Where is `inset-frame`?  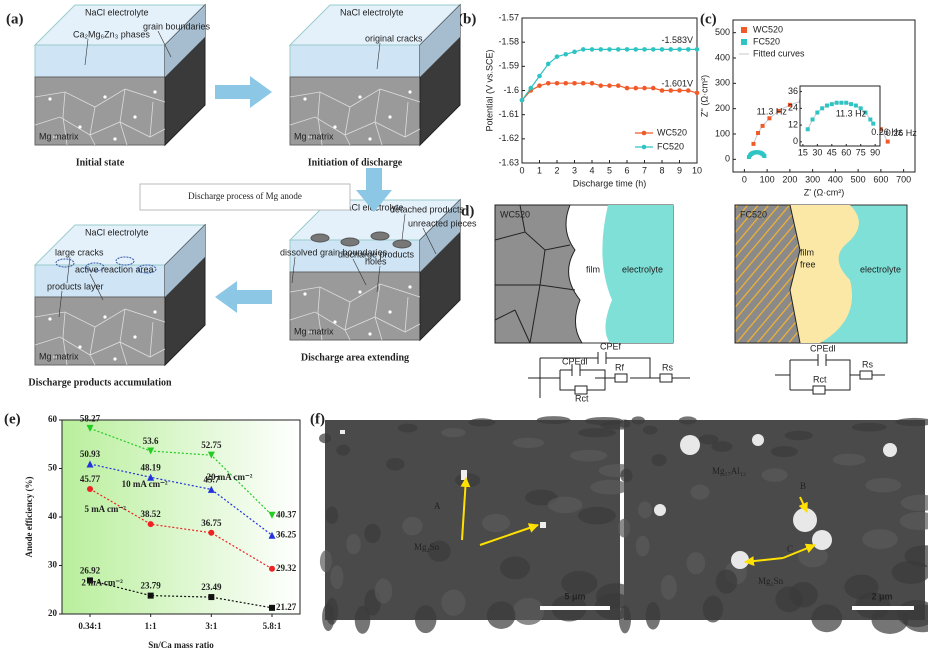 inset-frame is located at coordinates (840, 116).